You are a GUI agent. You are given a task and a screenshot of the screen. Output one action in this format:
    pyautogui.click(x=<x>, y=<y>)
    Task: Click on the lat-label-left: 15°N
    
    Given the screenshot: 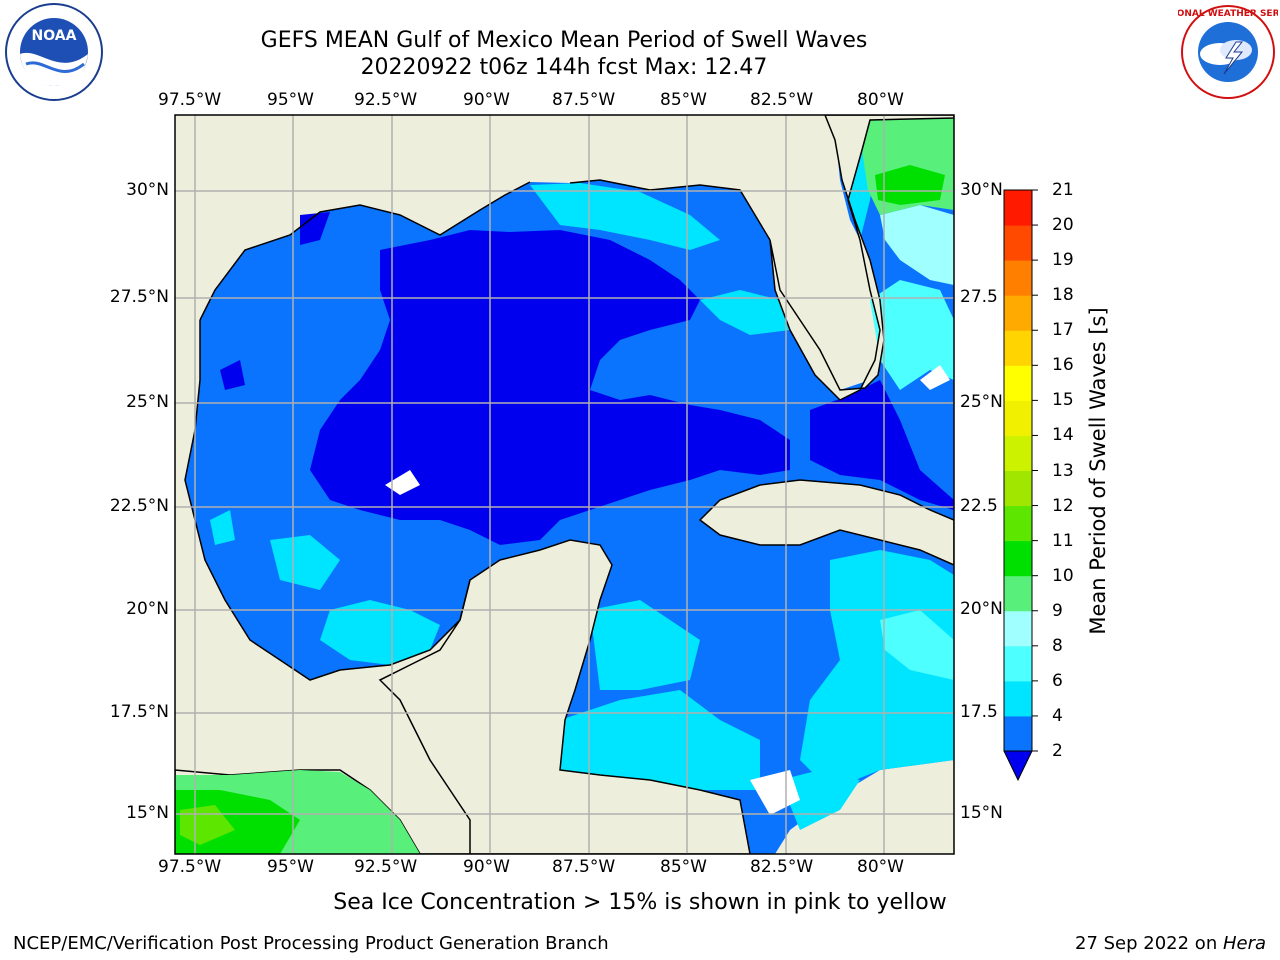 What is the action you would take?
    pyautogui.click(x=147, y=813)
    